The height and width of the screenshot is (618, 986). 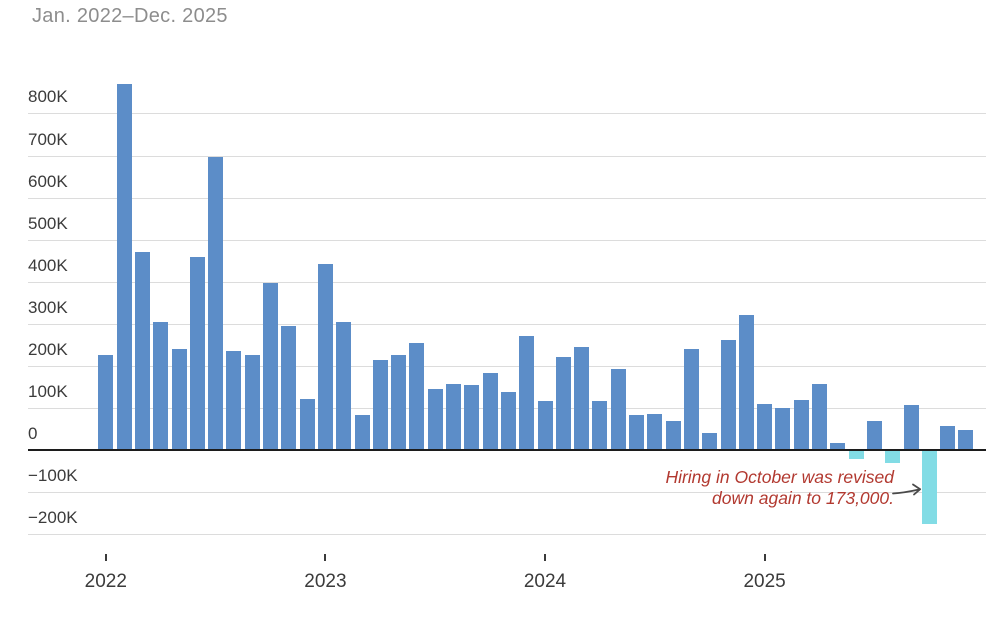 What do you see at coordinates (33, 433) in the screenshot?
I see `y-axis-label-0: 0` at bounding box center [33, 433].